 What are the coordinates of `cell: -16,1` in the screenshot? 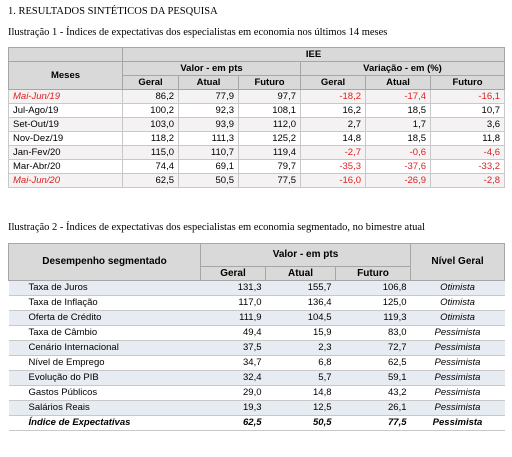 It's located at (467, 96).